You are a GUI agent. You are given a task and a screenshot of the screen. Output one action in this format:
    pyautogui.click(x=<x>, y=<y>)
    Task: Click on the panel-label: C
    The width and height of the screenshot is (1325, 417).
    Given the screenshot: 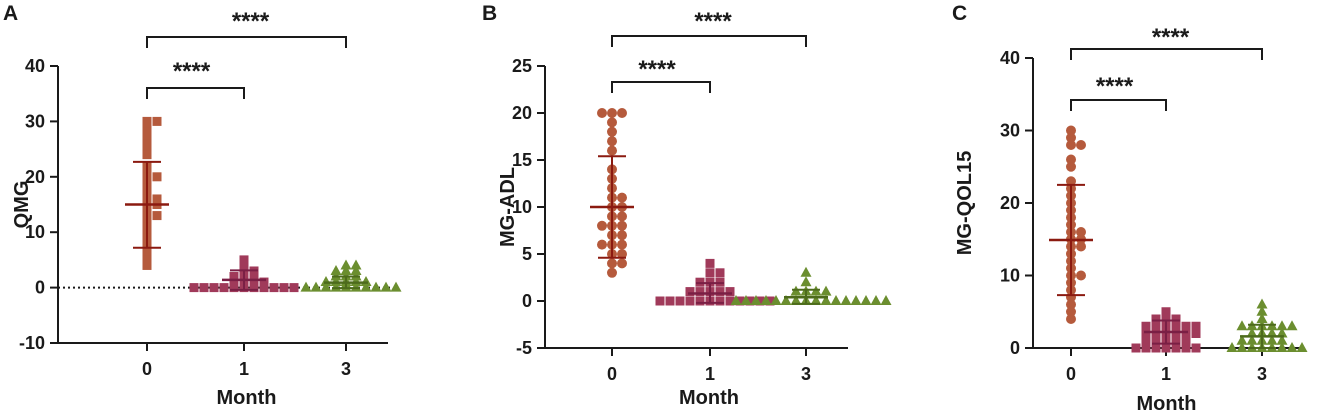 What is the action you would take?
    pyautogui.click(x=959, y=13)
    